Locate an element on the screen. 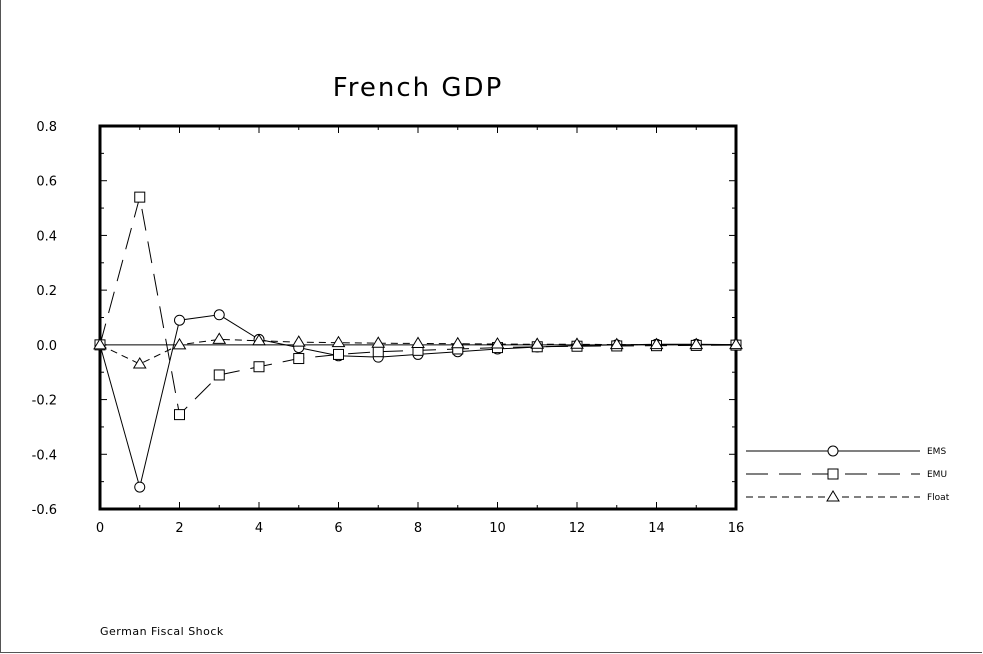 Image resolution: width=983 pixels, height=654 pixels. x-tick-label: 8 is located at coordinates (418, 528).